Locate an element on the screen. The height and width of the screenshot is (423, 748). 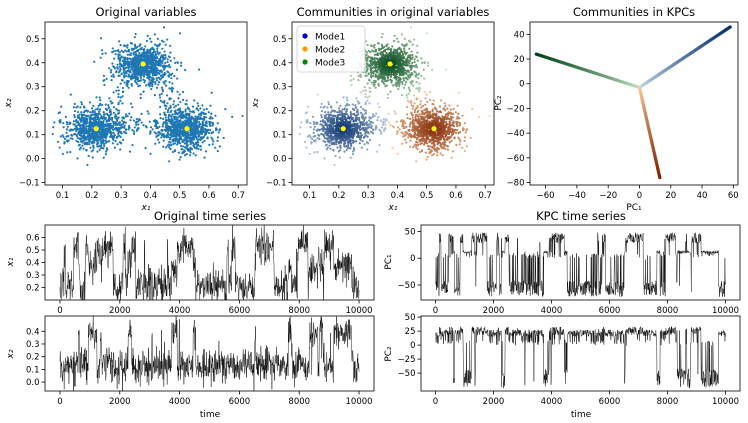
x-tick-label: 0.3 is located at coordinates (121, 196).